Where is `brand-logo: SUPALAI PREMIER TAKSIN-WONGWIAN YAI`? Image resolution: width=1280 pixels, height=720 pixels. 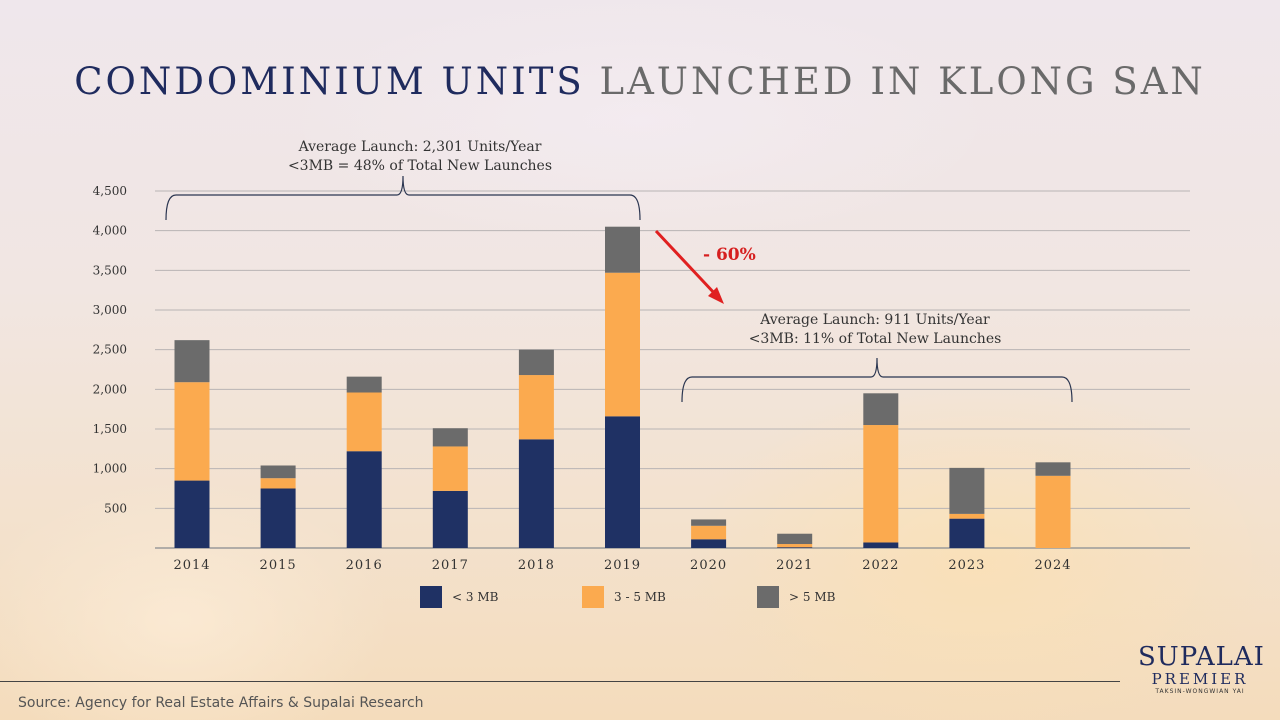 brand-logo: SUPALAI PREMIER TAKSIN-WONGWIAN YAI is located at coordinates (1201, 669).